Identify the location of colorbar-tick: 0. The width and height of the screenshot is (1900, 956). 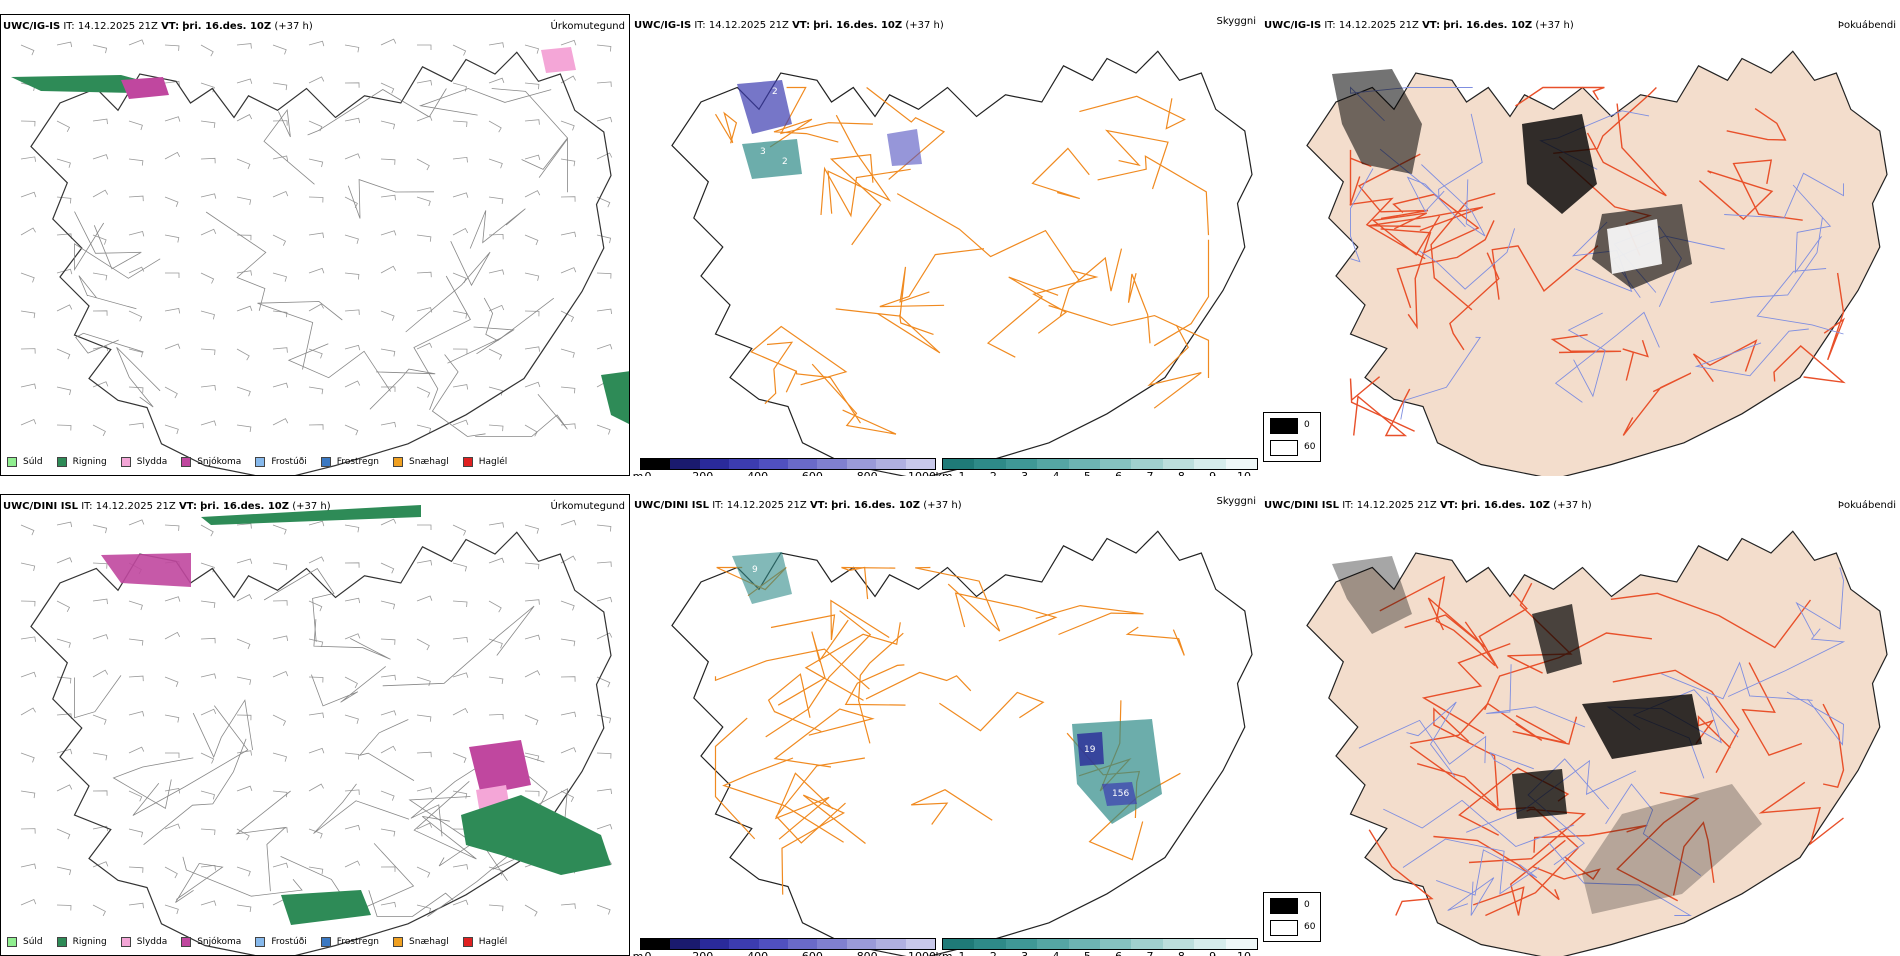
(648, 473).